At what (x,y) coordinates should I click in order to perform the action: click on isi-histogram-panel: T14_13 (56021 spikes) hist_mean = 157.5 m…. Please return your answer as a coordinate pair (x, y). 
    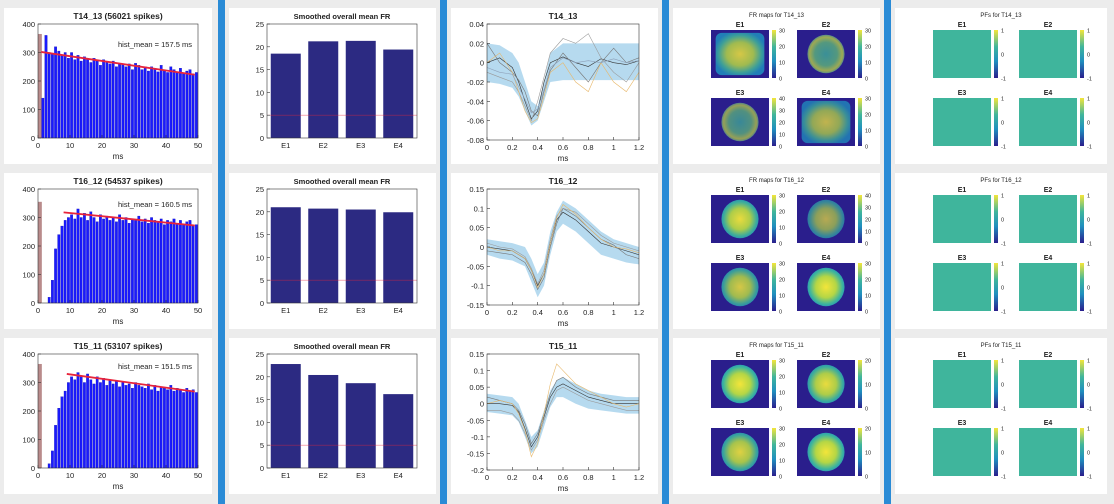
    Looking at the image, I should click on (108, 86).